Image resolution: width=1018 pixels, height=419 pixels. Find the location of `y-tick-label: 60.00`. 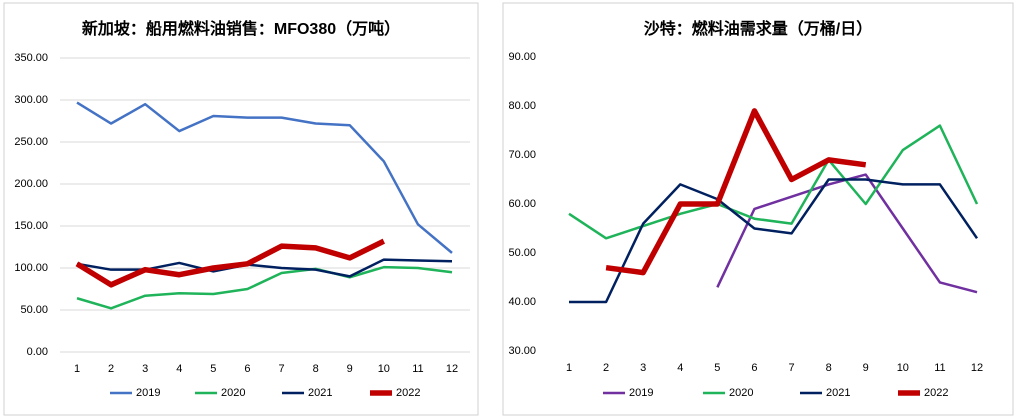

y-tick-label: 60.00 is located at coordinates (522, 204).